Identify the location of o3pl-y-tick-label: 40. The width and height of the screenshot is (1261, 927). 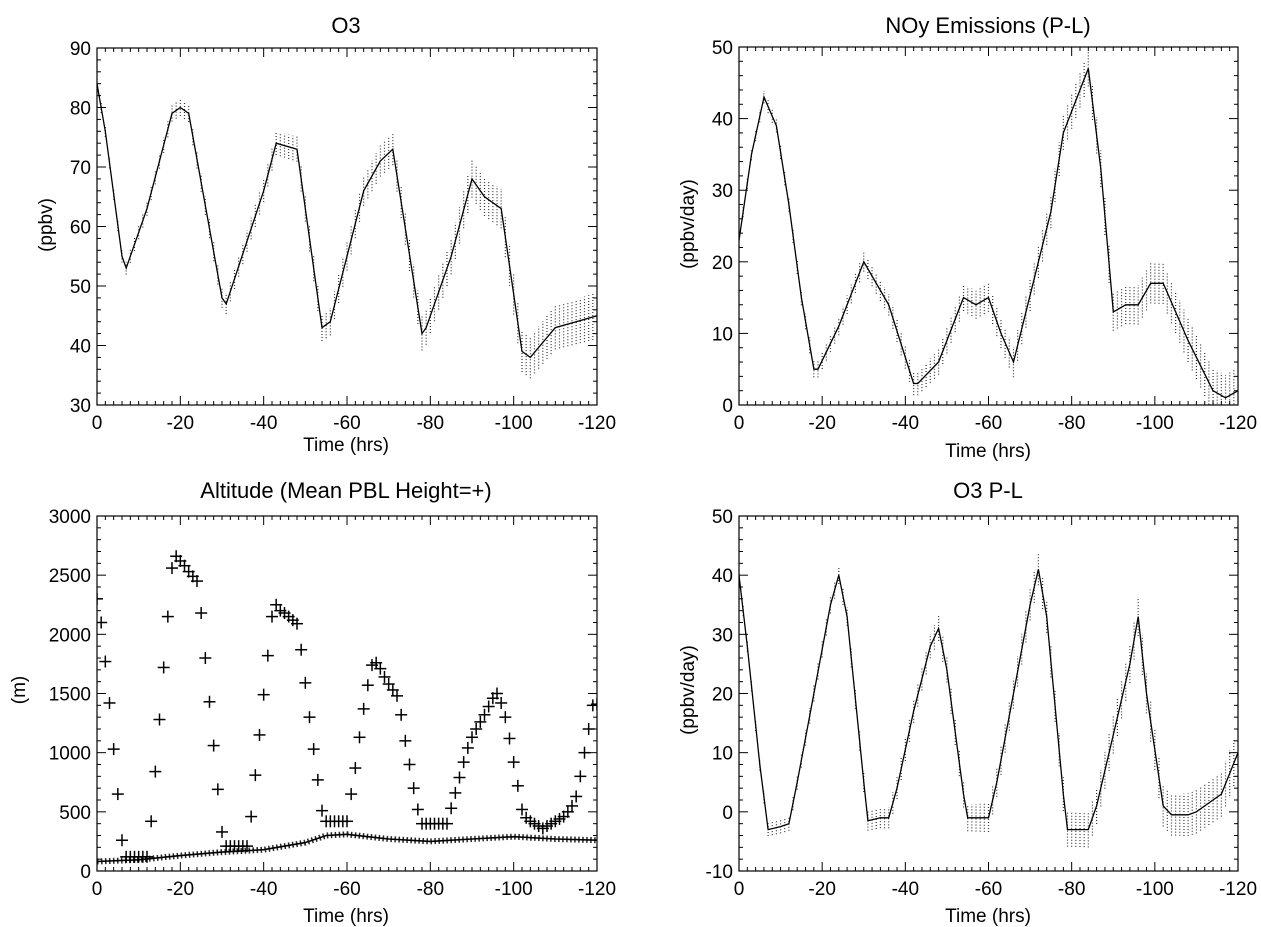
(722, 576).